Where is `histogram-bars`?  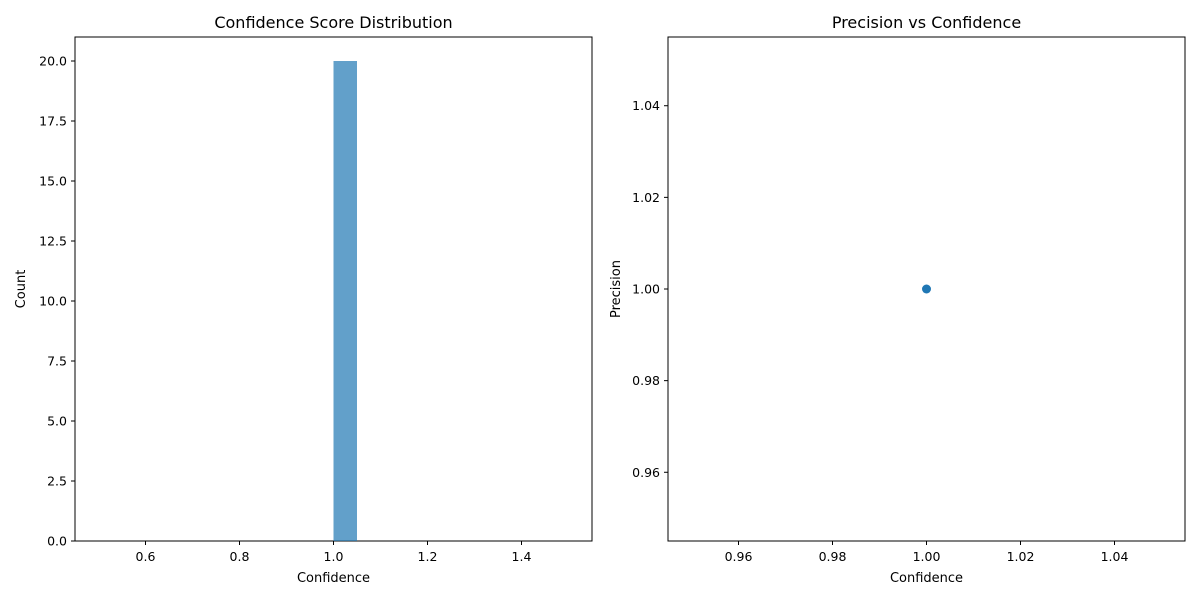
histogram-bars is located at coordinates (345, 301).